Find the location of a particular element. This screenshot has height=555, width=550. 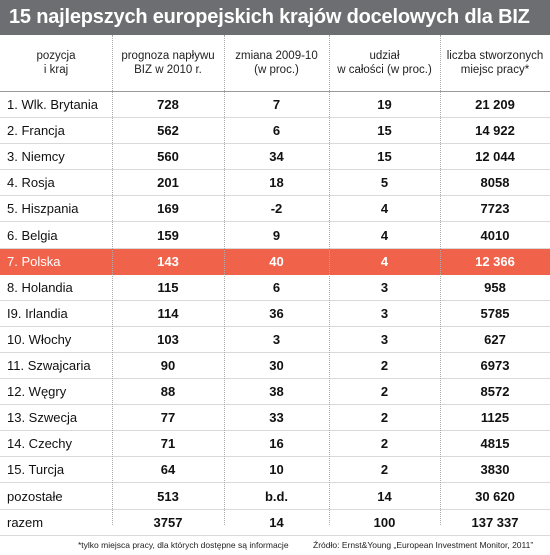

inflow-cell: 728 is located at coordinates (168, 104).